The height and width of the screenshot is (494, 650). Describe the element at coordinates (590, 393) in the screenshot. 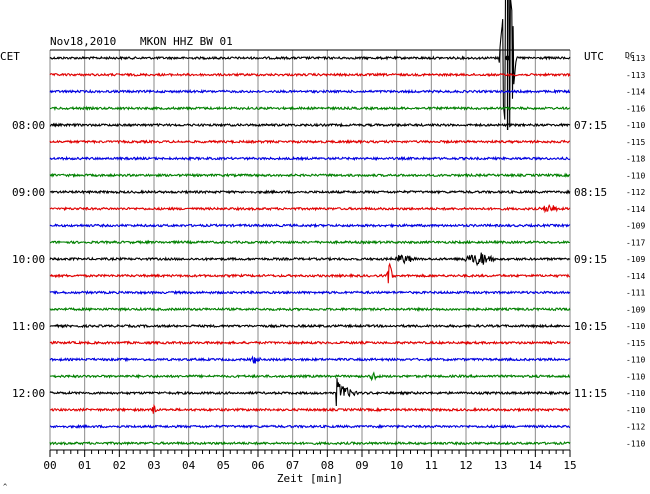

I see `right-time-label-1115: 11:15` at that location.